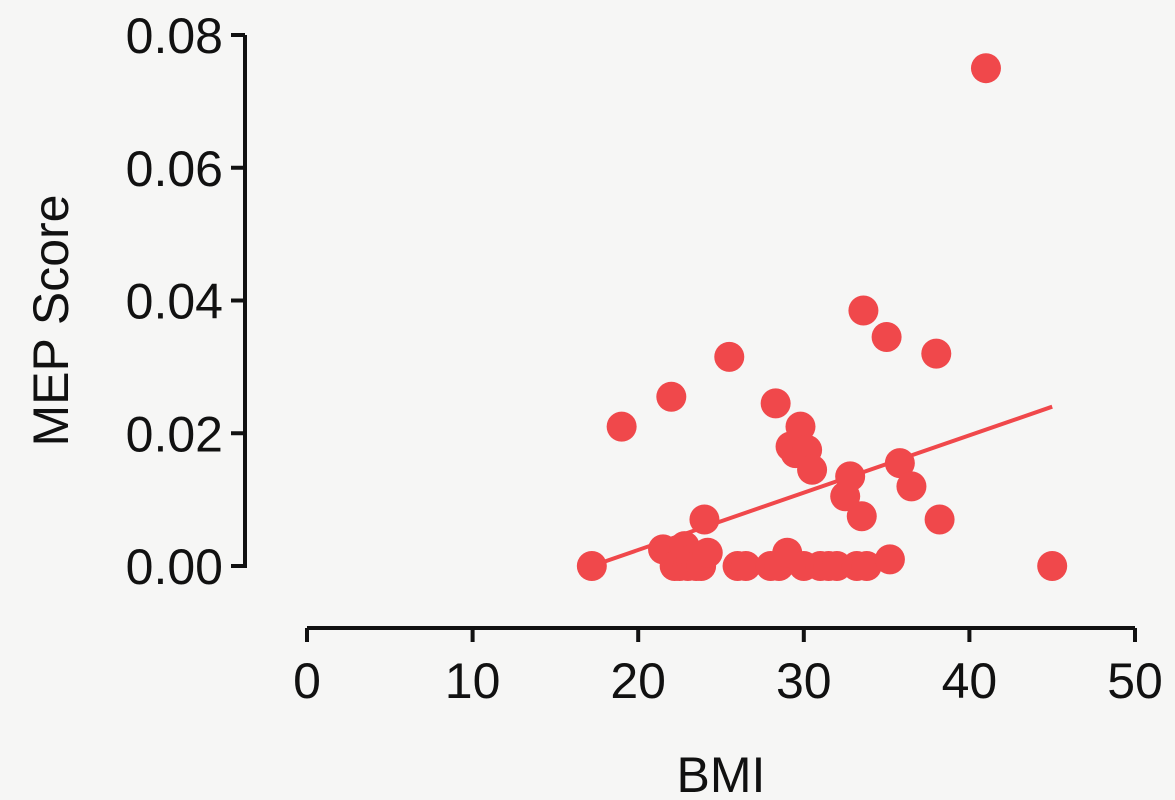 This screenshot has height=800, width=1175. Describe the element at coordinates (728, 667) in the screenshot. I see `x-axis: 0 10 20 30 40 50` at that location.